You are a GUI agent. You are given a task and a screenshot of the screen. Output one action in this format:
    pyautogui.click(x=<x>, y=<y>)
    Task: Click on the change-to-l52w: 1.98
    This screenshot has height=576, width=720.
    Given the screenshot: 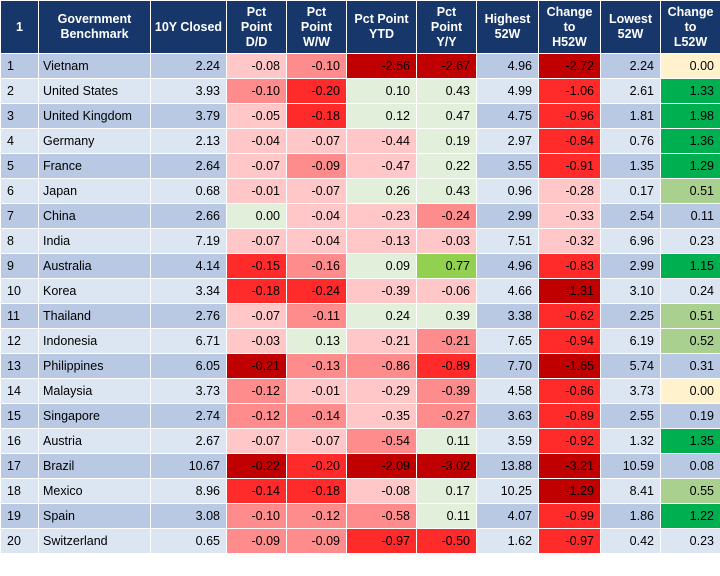 What is the action you would take?
    pyautogui.click(x=690, y=116)
    